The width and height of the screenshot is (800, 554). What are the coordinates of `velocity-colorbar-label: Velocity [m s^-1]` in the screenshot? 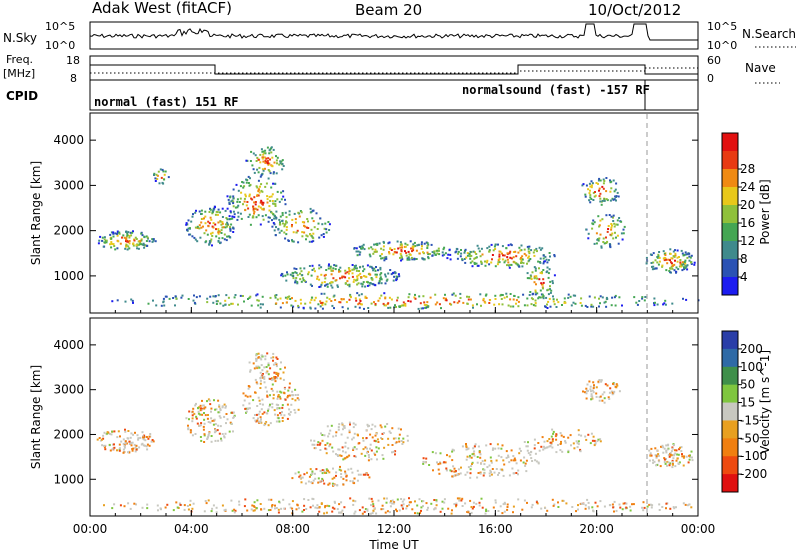 It's located at (765, 402).